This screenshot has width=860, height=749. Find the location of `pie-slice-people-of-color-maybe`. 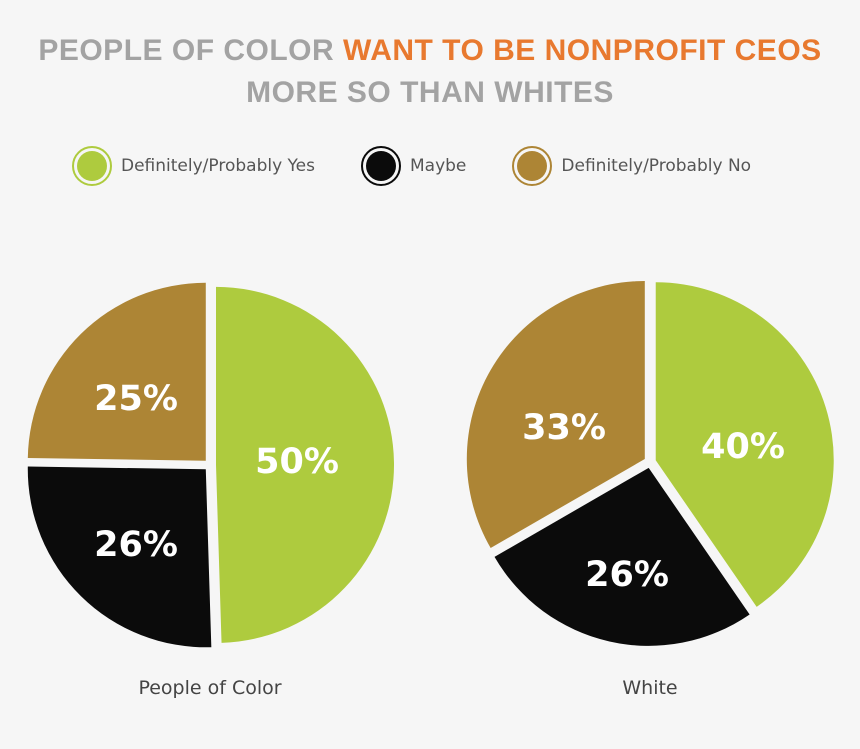

pie-slice-people-of-color-maybe is located at coordinates (119, 557).